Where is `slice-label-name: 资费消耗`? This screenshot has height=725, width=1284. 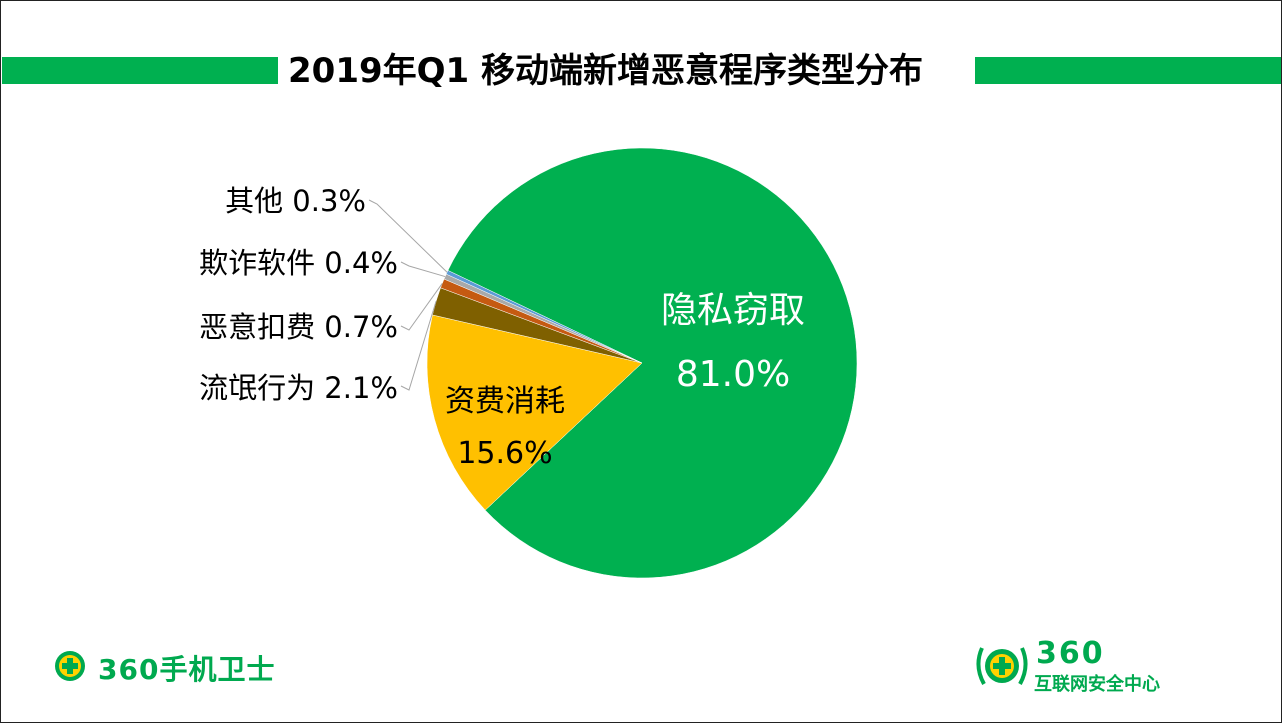 slice-label-name: 资费消耗 is located at coordinates (505, 401).